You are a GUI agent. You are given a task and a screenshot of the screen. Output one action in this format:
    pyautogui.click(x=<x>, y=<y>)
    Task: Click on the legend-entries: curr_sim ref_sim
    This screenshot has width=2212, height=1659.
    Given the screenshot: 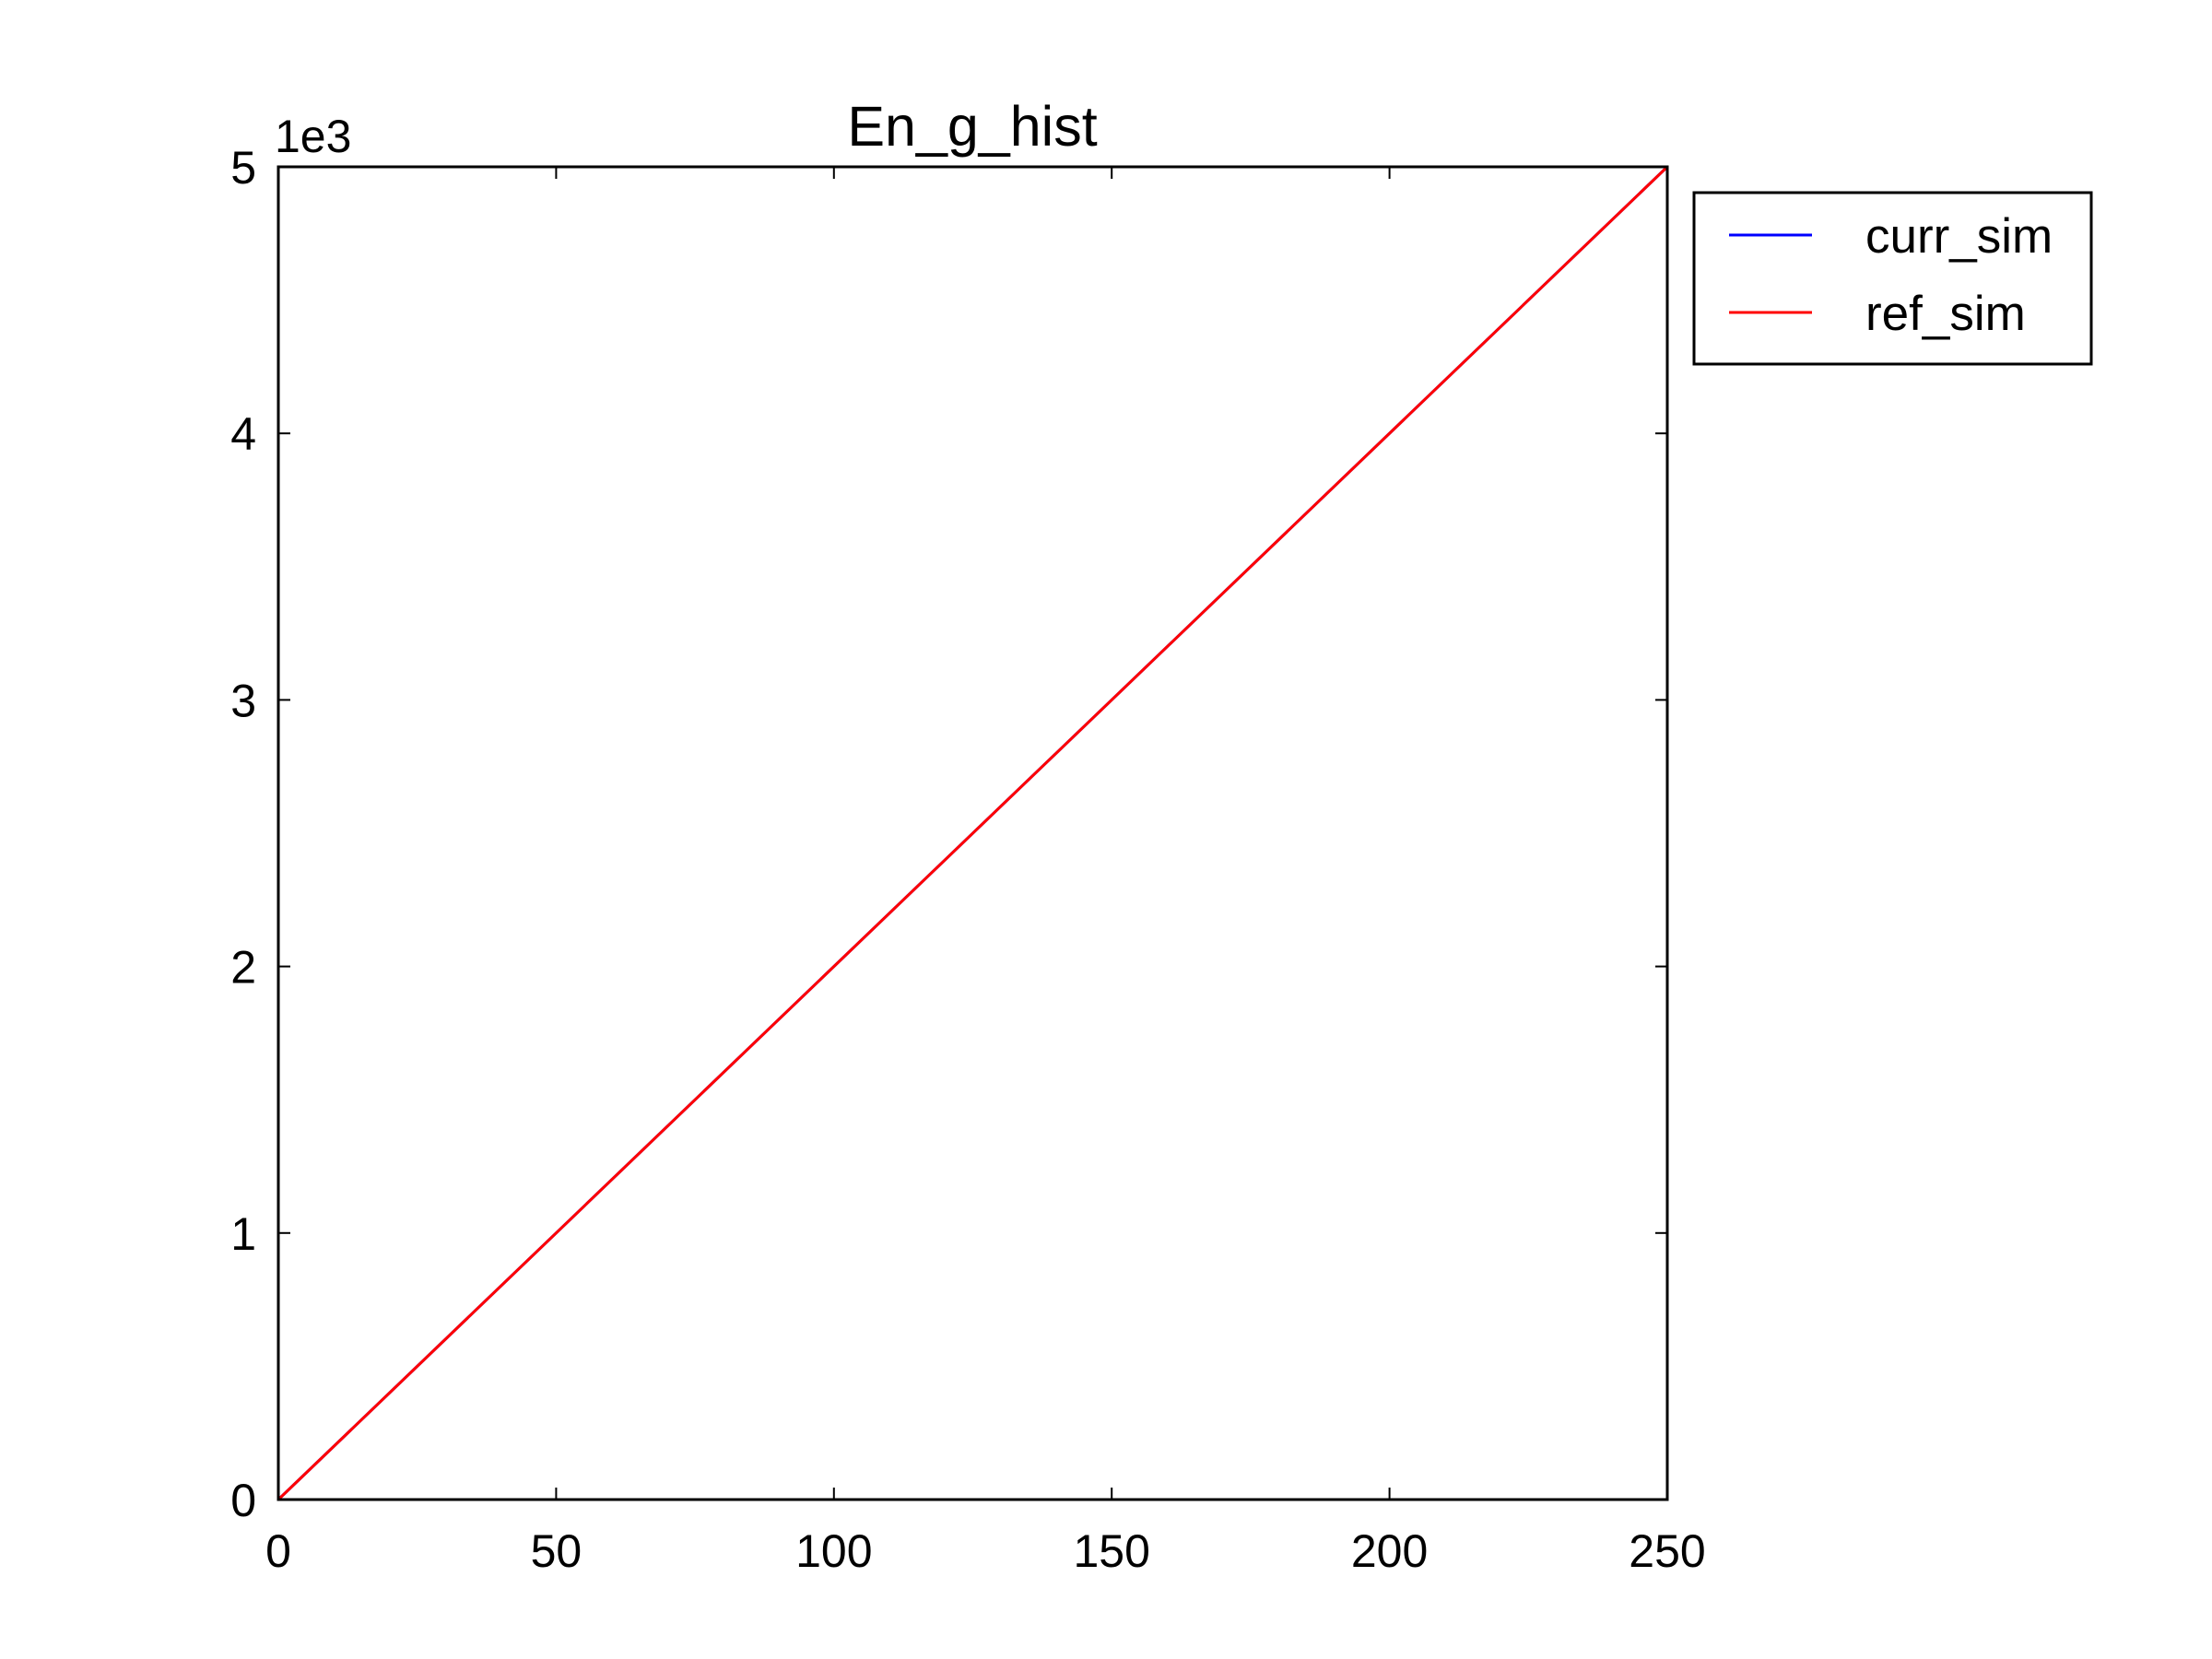 What is the action you would take?
    pyautogui.click(x=1891, y=275)
    